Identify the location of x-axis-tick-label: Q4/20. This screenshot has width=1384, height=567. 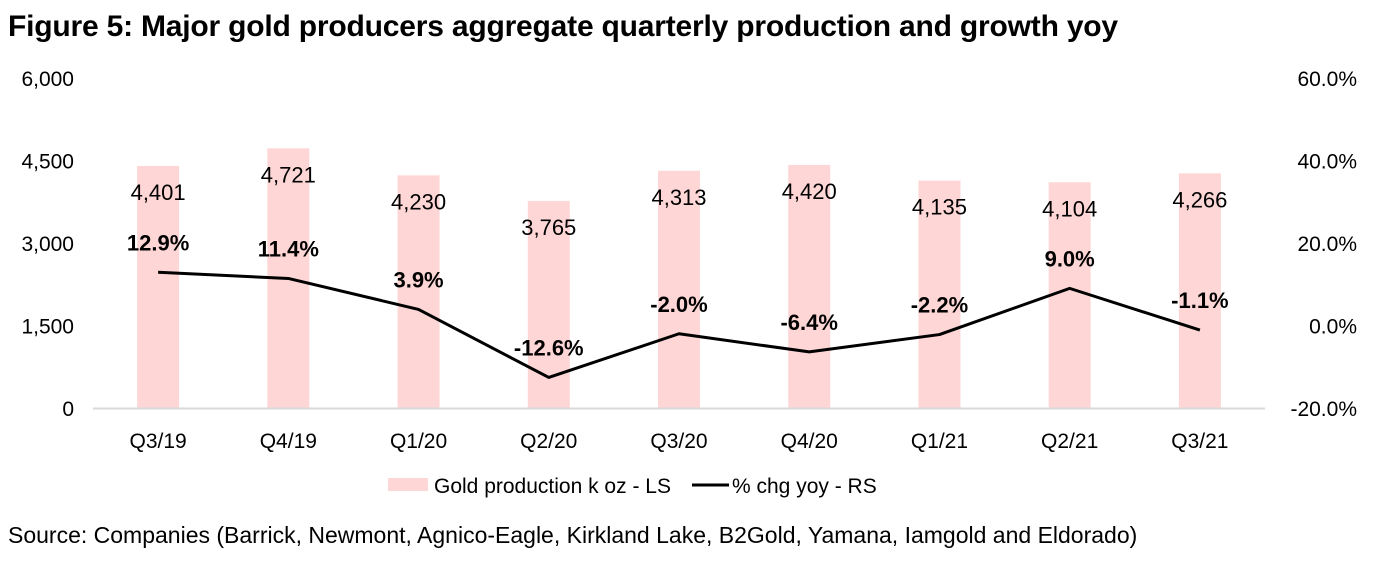
(809, 441).